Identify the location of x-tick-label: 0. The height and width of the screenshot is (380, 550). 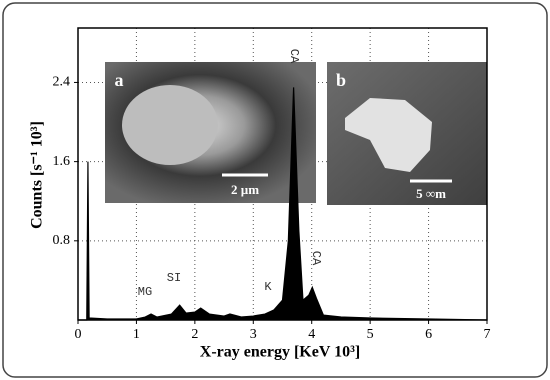
(78, 334).